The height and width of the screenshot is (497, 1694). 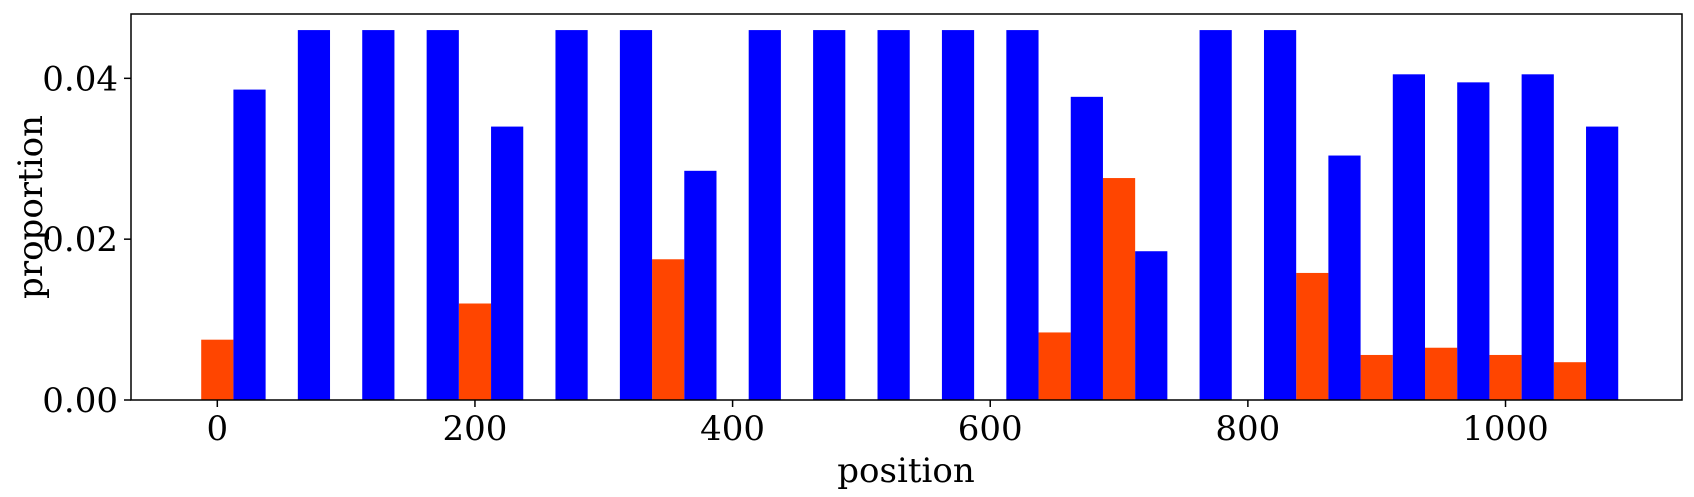 I want to click on y-tick-label: 0.00, so click(x=80, y=401).